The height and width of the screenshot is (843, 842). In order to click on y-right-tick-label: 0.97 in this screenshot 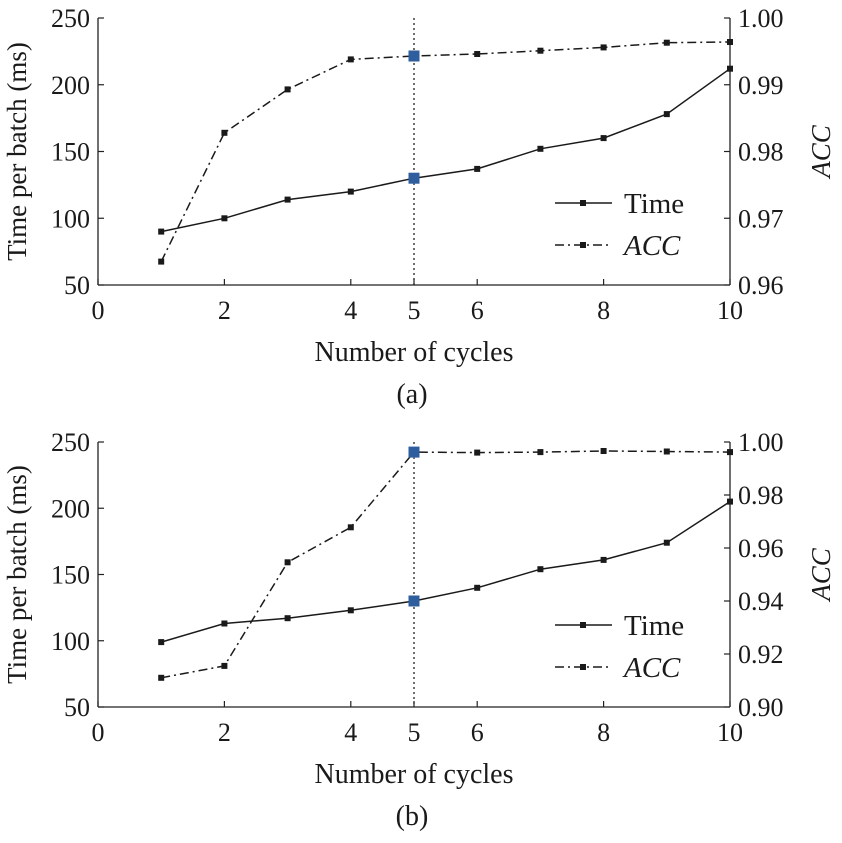, I will do `click(761, 218)`.